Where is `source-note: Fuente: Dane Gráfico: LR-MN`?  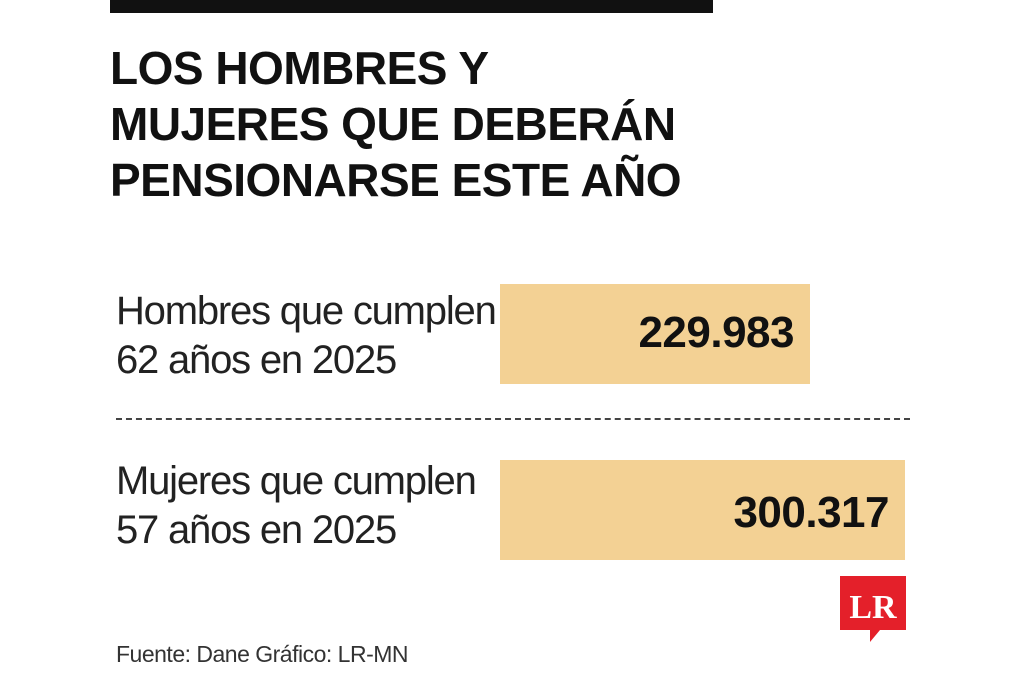 source-note: Fuente: Dane Gráfico: LR-MN is located at coordinates (262, 654).